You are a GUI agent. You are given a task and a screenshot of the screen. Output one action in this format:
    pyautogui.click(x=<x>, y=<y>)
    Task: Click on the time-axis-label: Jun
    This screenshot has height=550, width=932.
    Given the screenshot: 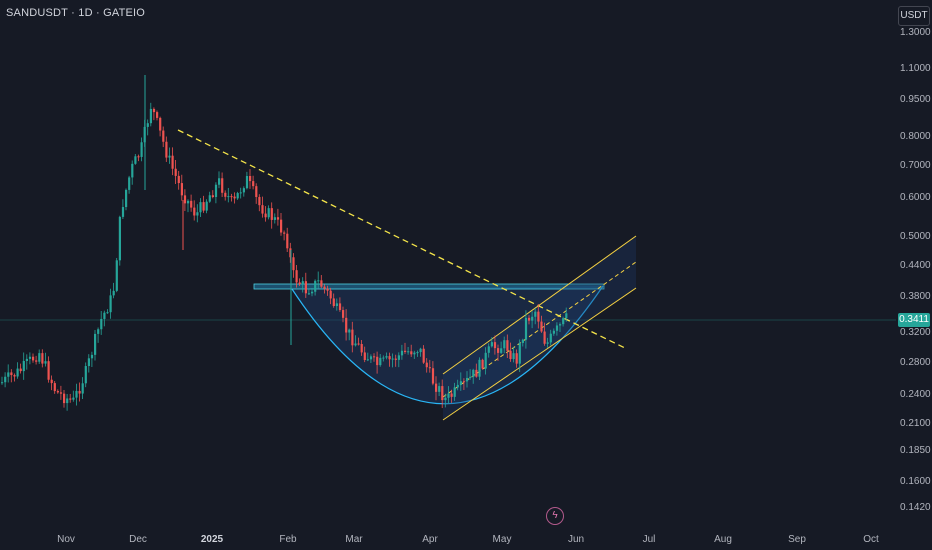 What is the action you would take?
    pyautogui.click(x=576, y=539)
    